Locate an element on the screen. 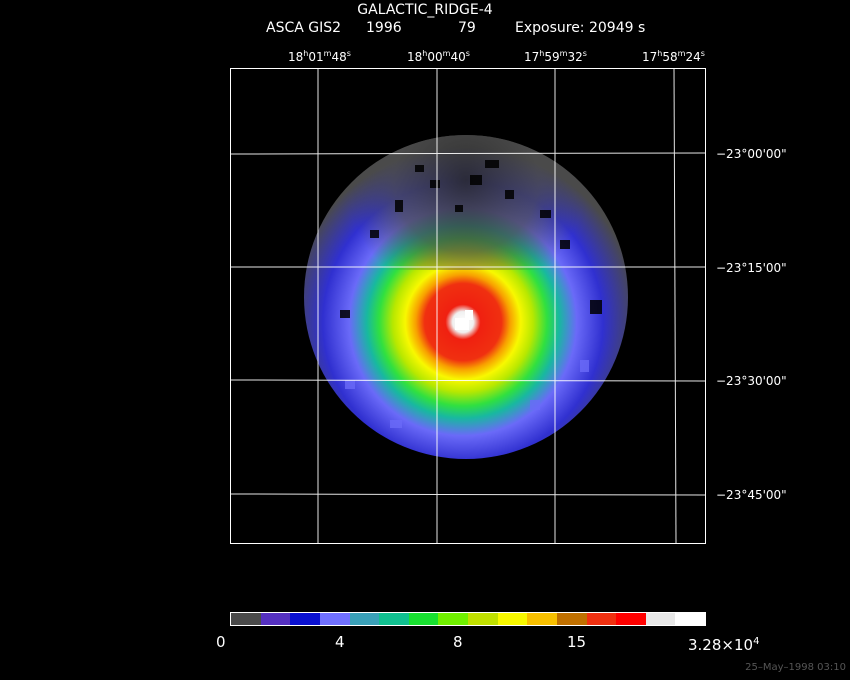 The width and height of the screenshot is (850, 680). colorbar is located at coordinates (468, 619).